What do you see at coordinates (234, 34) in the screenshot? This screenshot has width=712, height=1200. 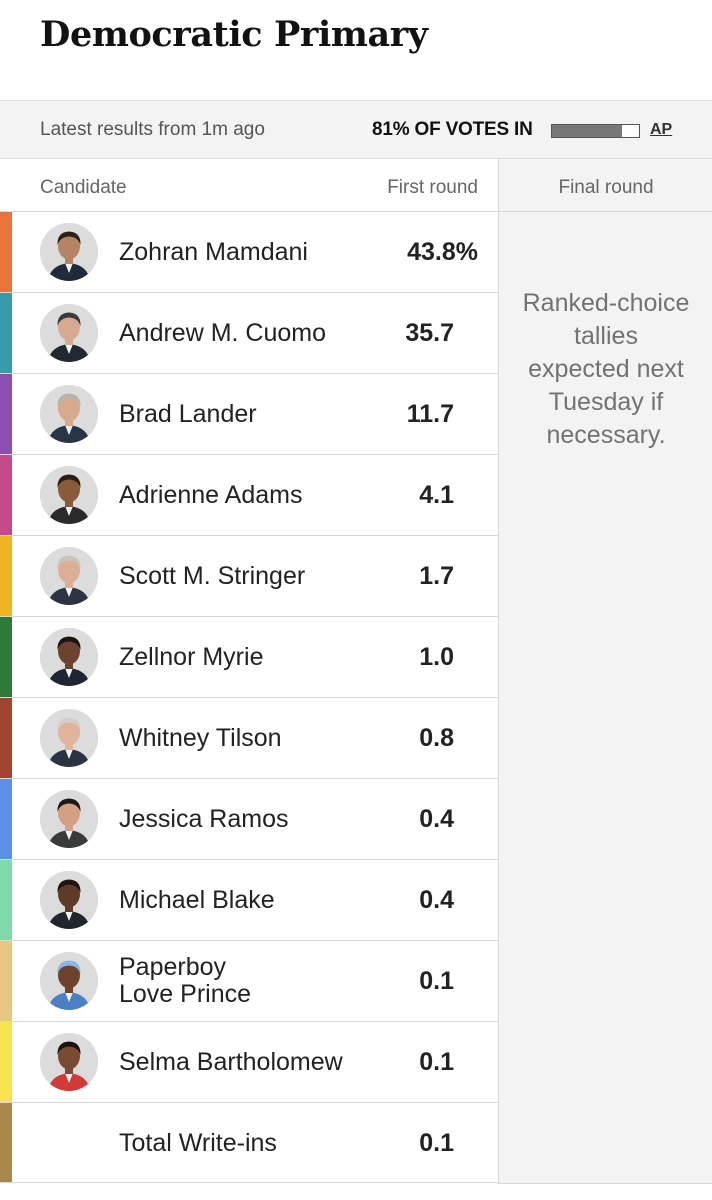 I see `page-title: Democratic Primary` at bounding box center [234, 34].